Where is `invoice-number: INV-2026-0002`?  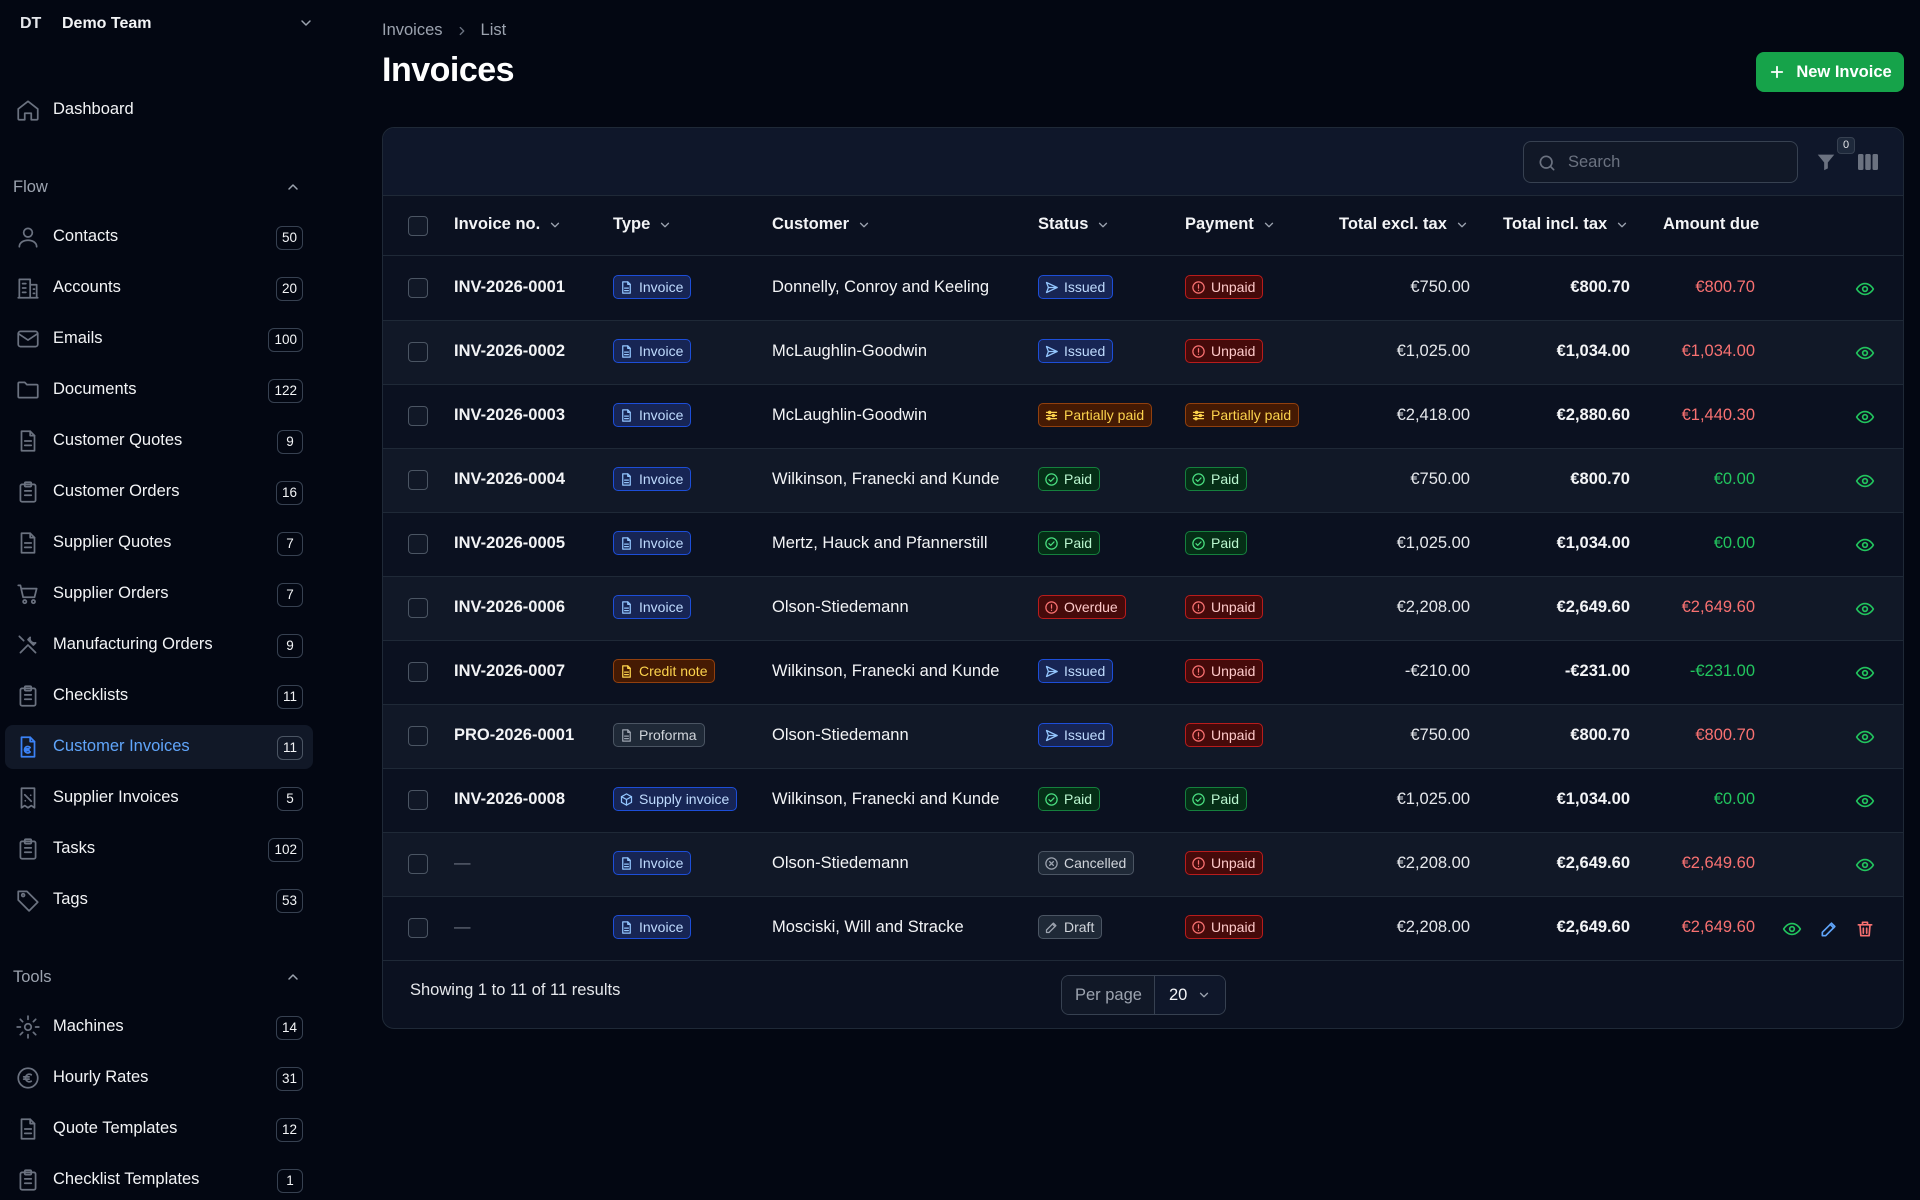
invoice-number: INV-2026-0002 is located at coordinates (509, 351).